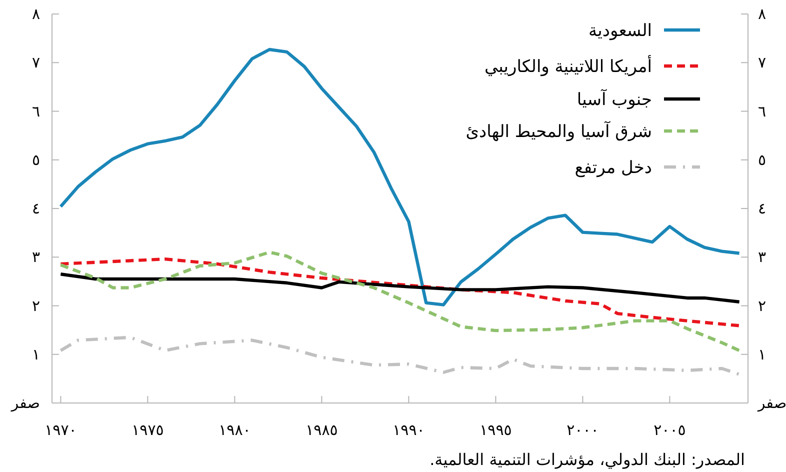 This screenshot has height=472, width=786. What do you see at coordinates (496, 430) in the screenshot?
I see `x-tick-label: ١٩٩٥` at bounding box center [496, 430].